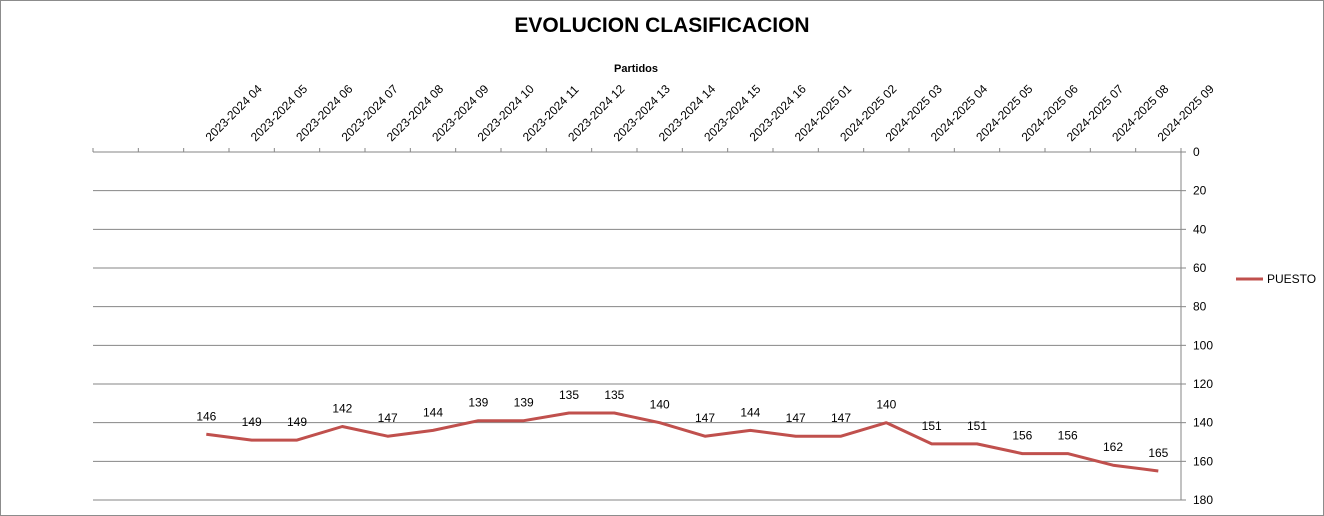 This screenshot has height=516, width=1324. I want to click on legend-label: PUESTO, so click(1291, 279).